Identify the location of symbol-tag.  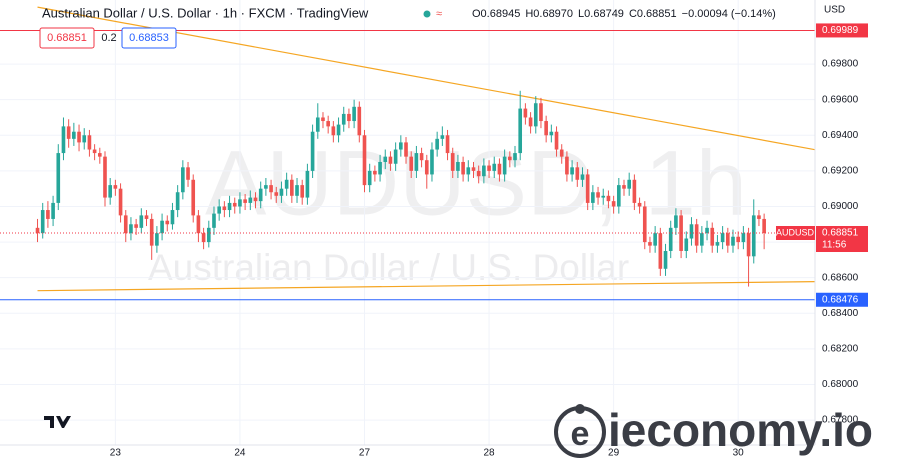
(795, 233).